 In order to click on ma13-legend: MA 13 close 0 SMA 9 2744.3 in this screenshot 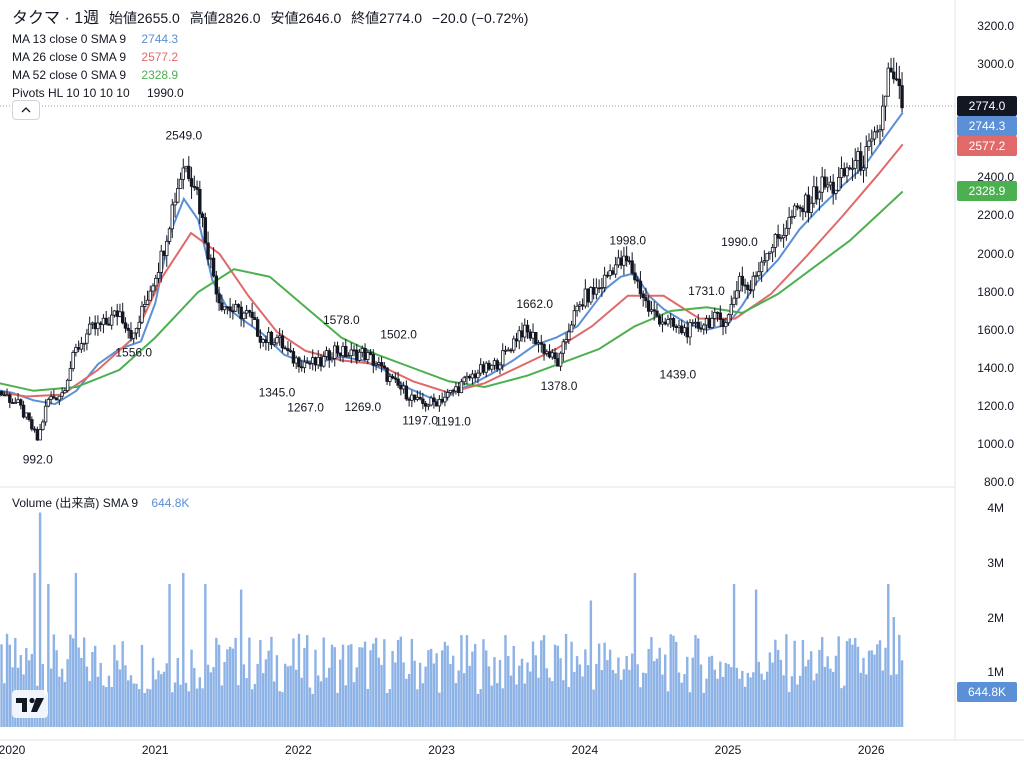, I will do `click(95, 39)`.